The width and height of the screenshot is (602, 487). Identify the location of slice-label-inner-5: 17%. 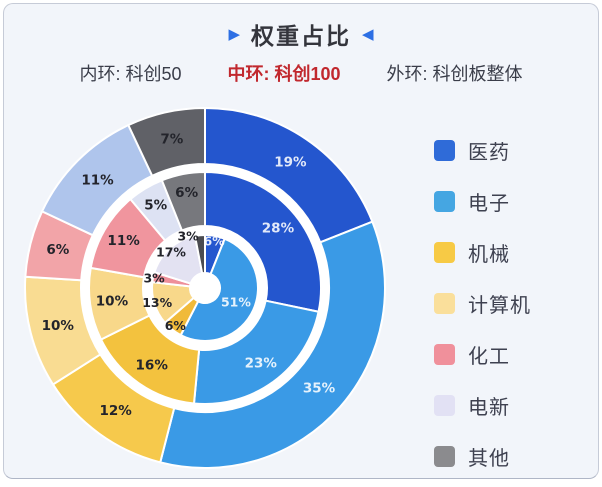
(171, 252).